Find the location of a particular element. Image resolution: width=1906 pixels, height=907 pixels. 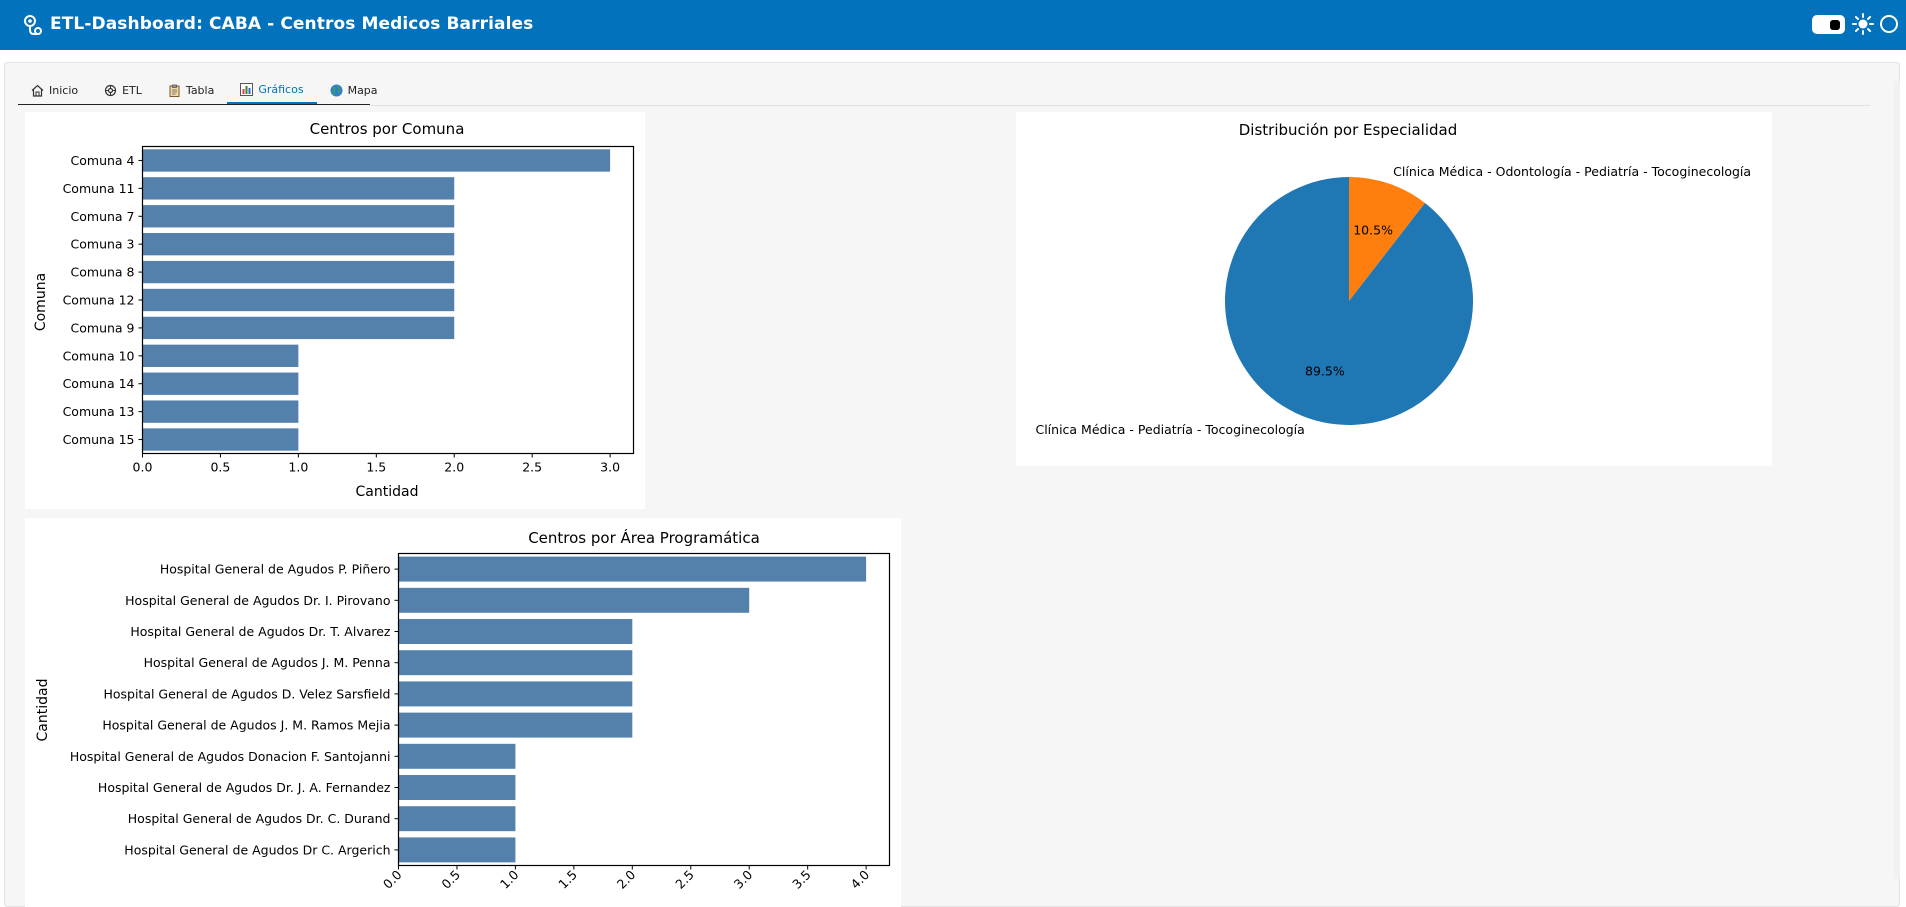

status-circle-icon is located at coordinates (1889, 24).